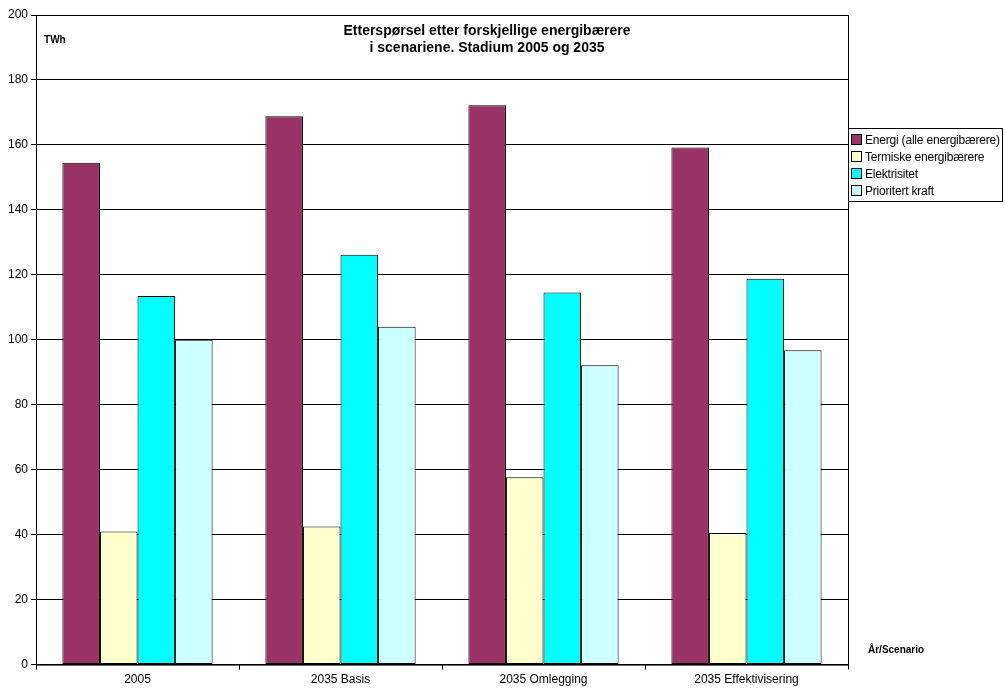  Describe the element at coordinates (18, 144) in the screenshot. I see `y-tick-label: 160` at that location.